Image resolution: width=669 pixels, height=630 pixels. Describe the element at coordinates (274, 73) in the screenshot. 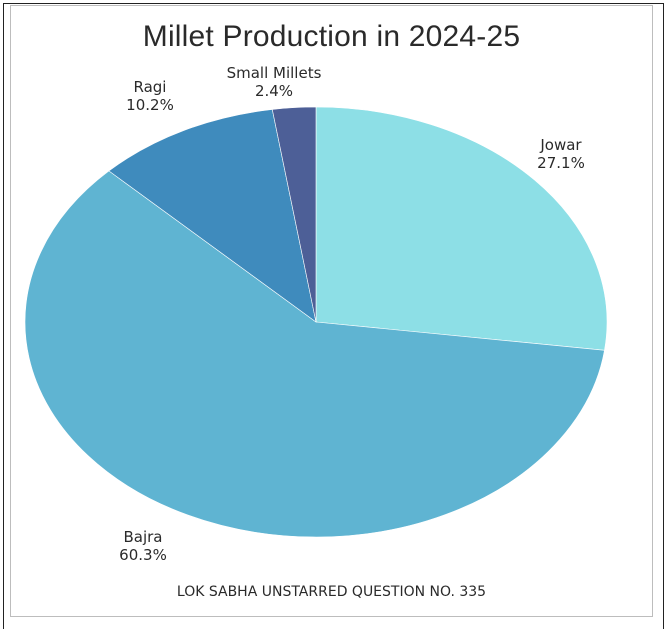

I see `slice-name-small-millets: Small Millets` at that location.